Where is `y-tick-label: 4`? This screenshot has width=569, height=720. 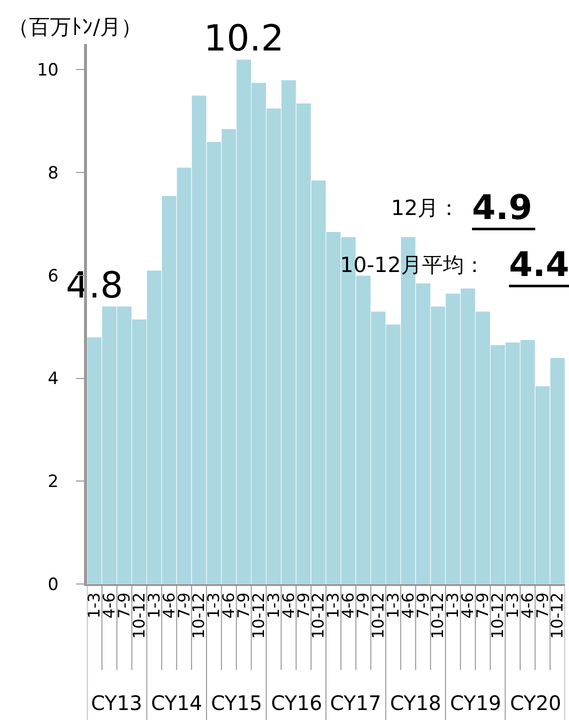 y-tick-label: 4 is located at coordinates (53, 379).